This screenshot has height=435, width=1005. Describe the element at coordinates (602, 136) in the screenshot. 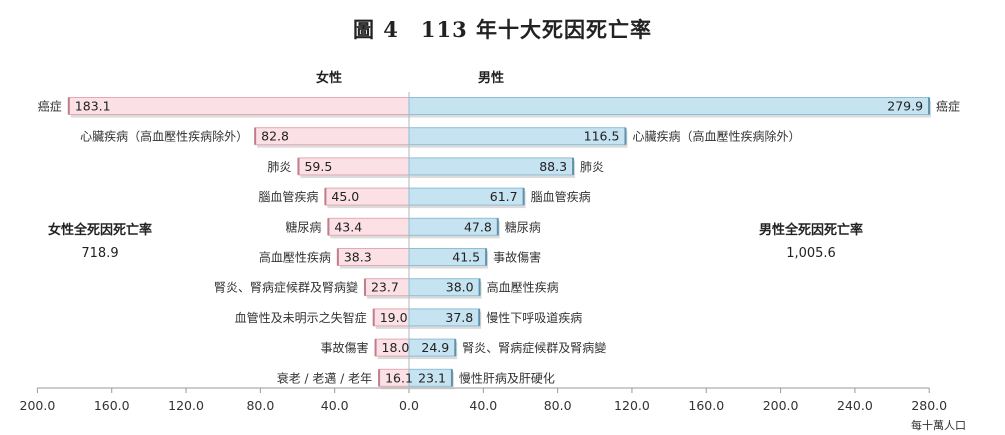

I see `male-value-label: 116.5` at that location.